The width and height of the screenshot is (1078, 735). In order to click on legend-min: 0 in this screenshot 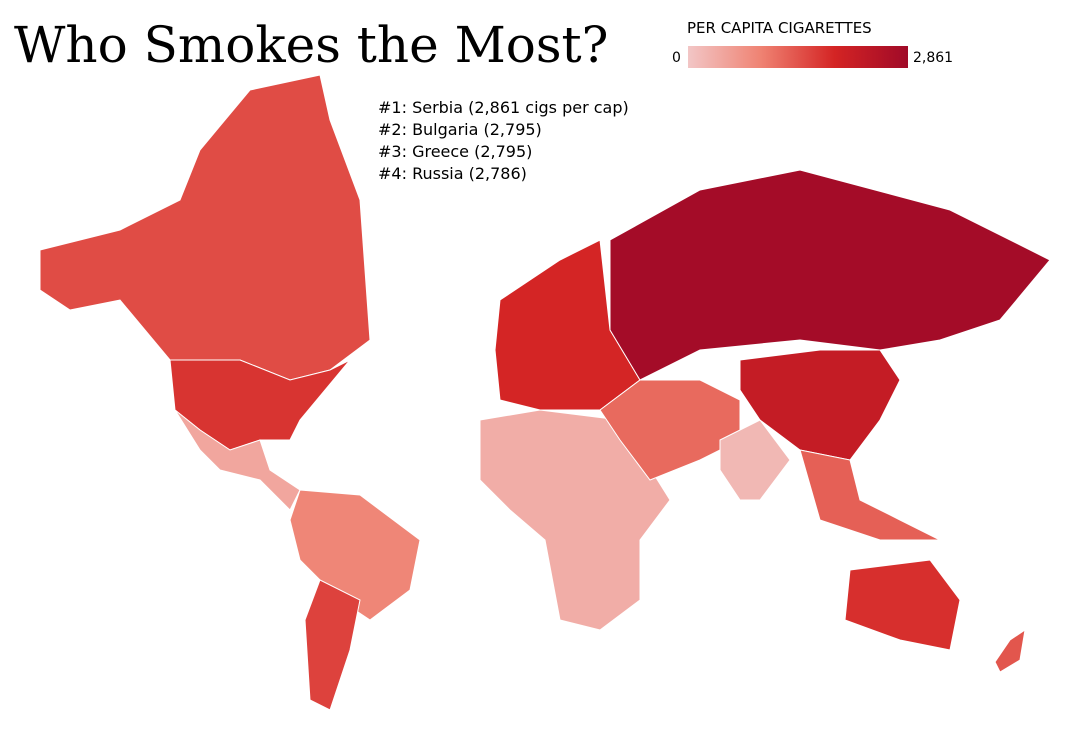, I will do `click(676, 58)`.